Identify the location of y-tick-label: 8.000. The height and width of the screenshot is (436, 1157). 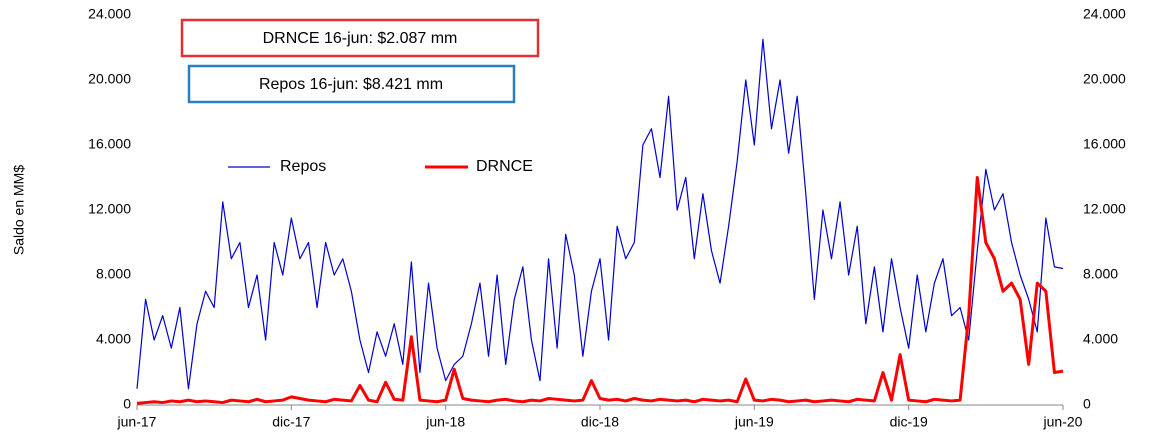
(113, 274).